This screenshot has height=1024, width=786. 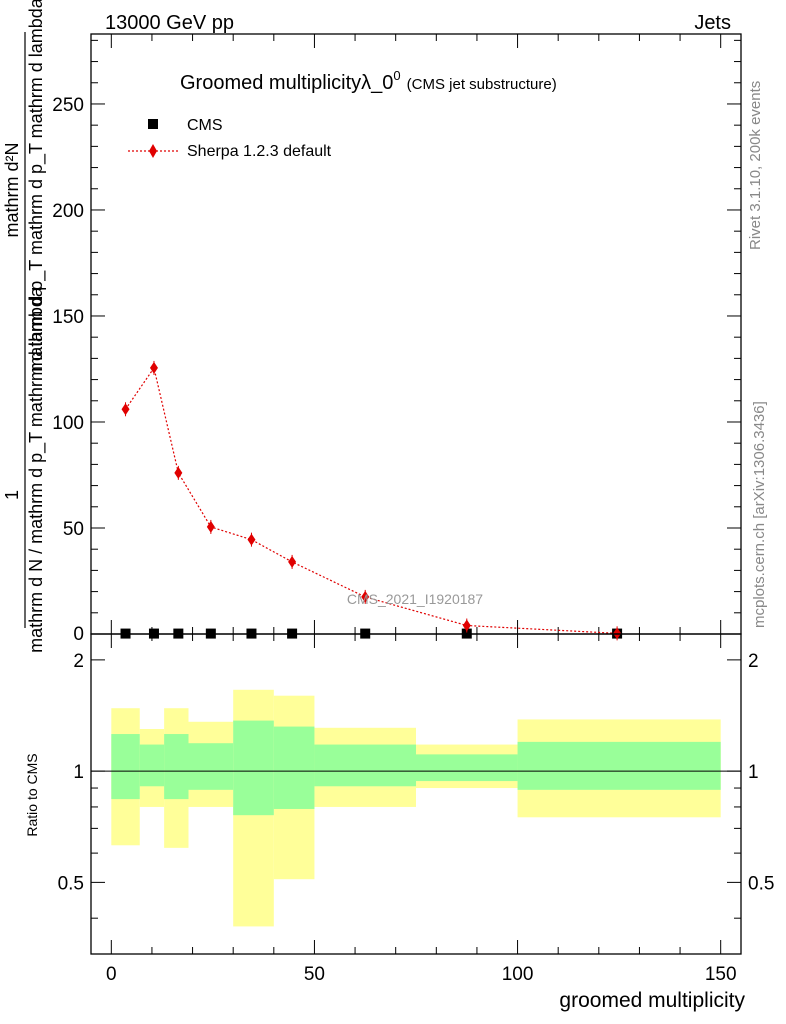 I want to click on chart-subtitle: (CMS jet substructure), so click(x=482, y=84).